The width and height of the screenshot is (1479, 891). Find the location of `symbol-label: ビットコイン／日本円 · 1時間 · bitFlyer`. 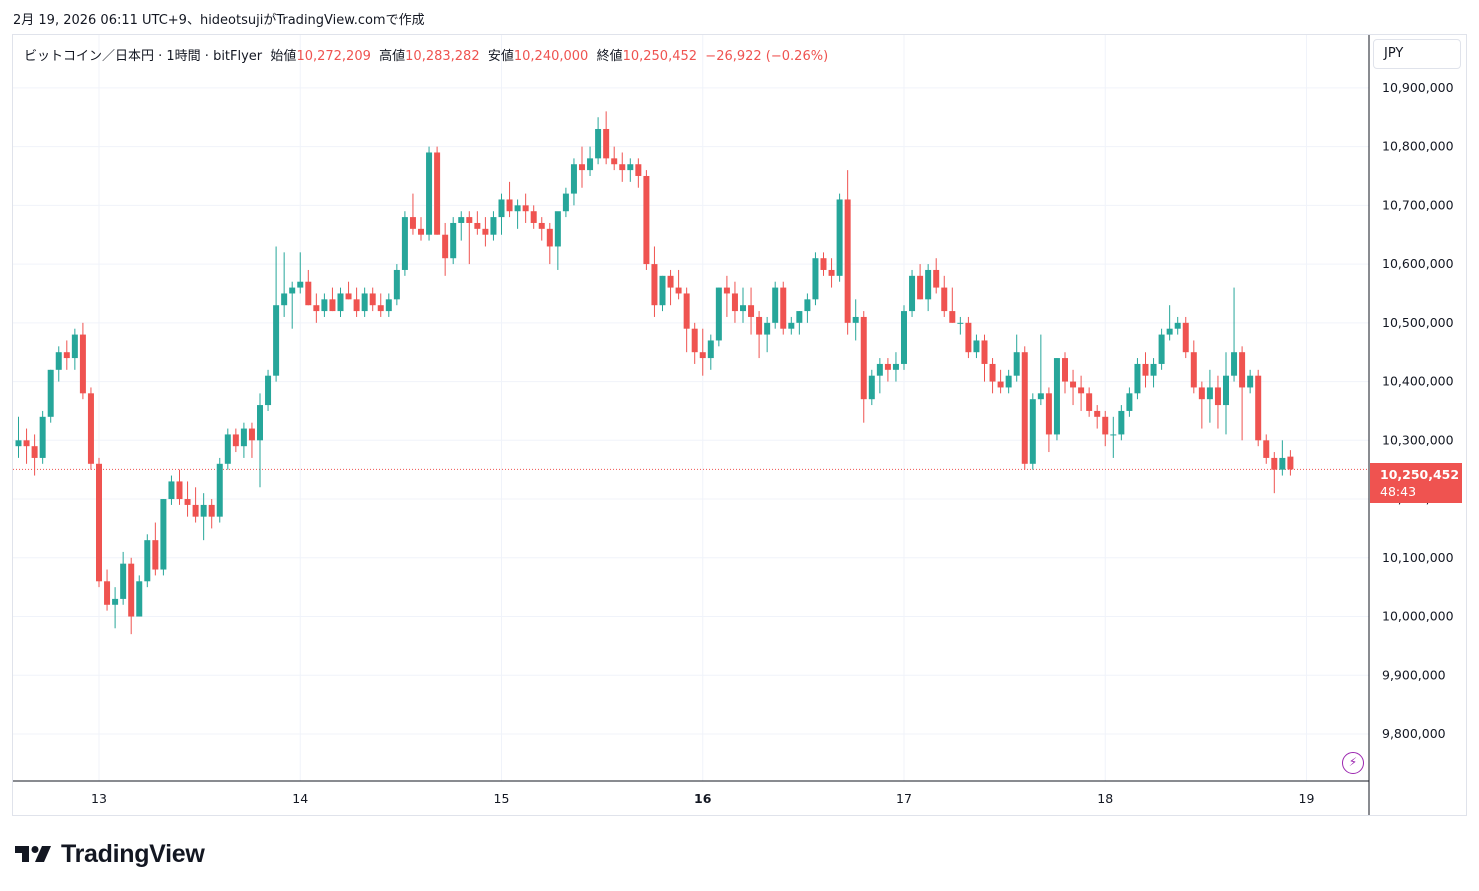

symbol-label: ビットコイン／日本円 · 1時間 · bitFlyer is located at coordinates (143, 56).